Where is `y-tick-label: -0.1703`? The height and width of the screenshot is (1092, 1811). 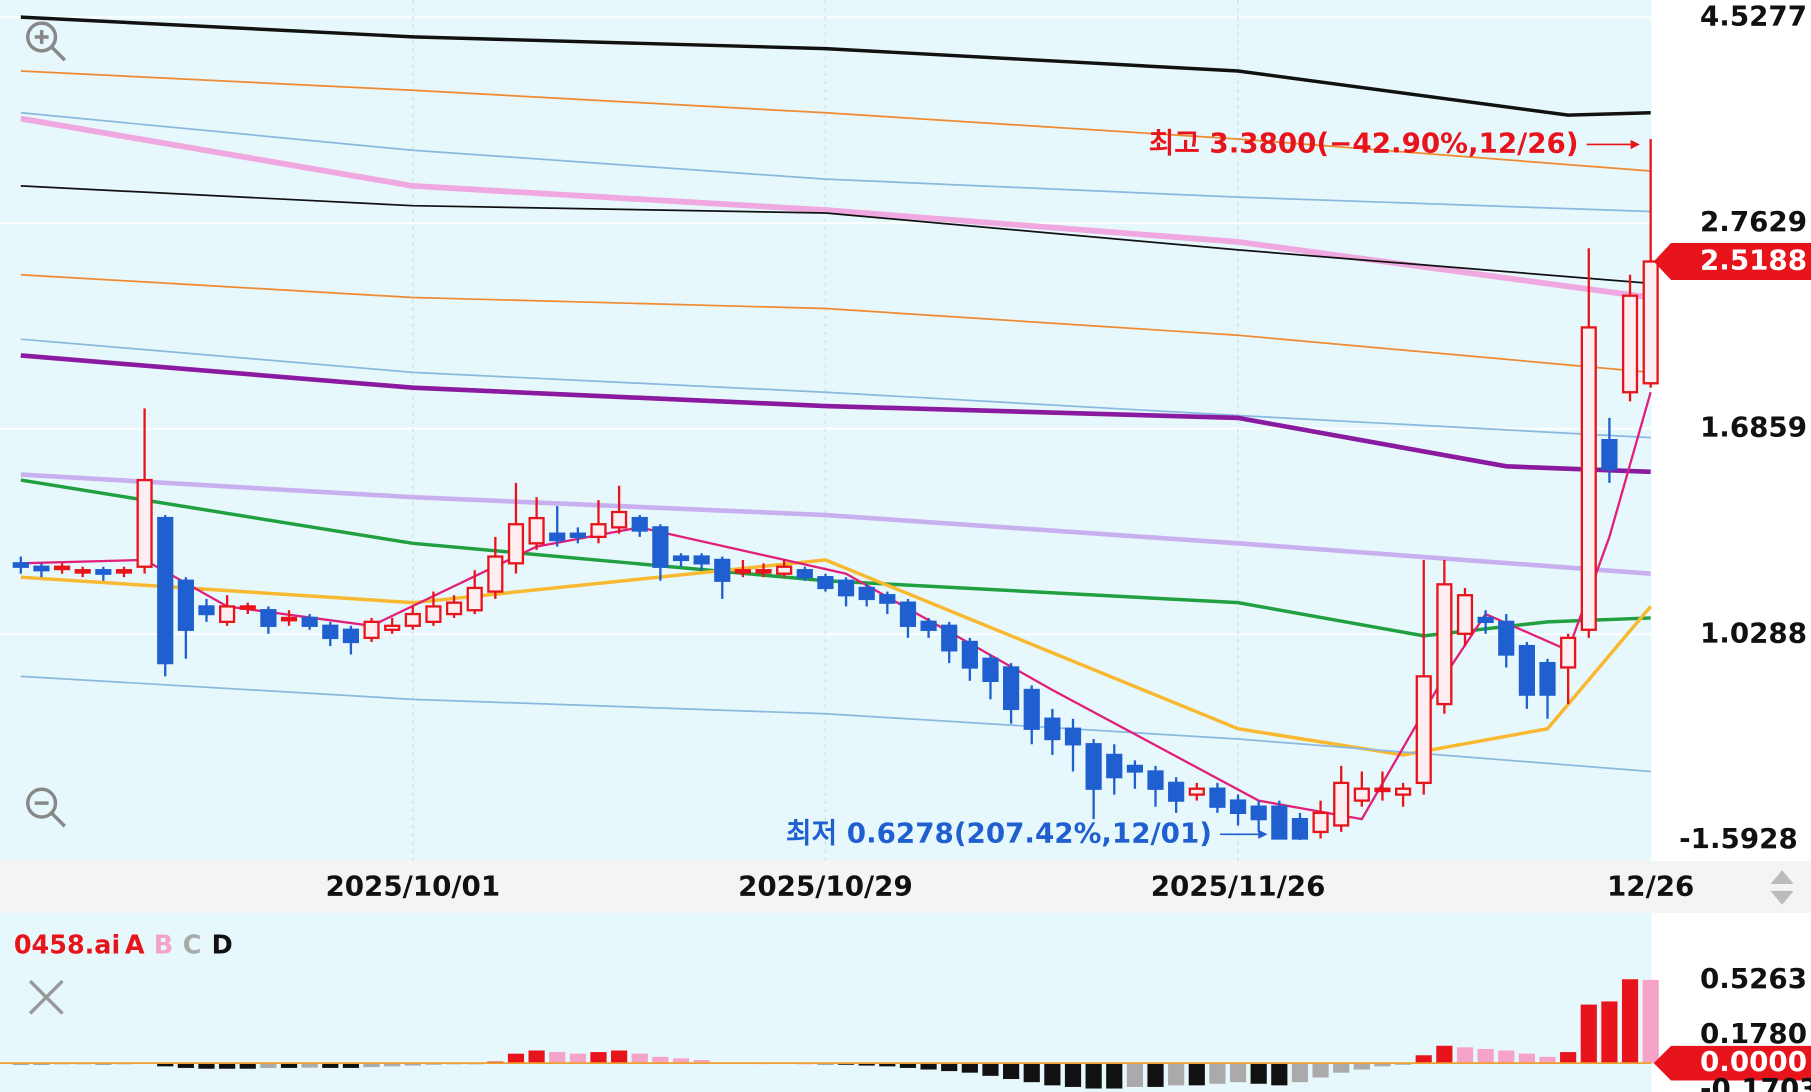 y-tick-label: -0.1703 is located at coordinates (1755, 1082).